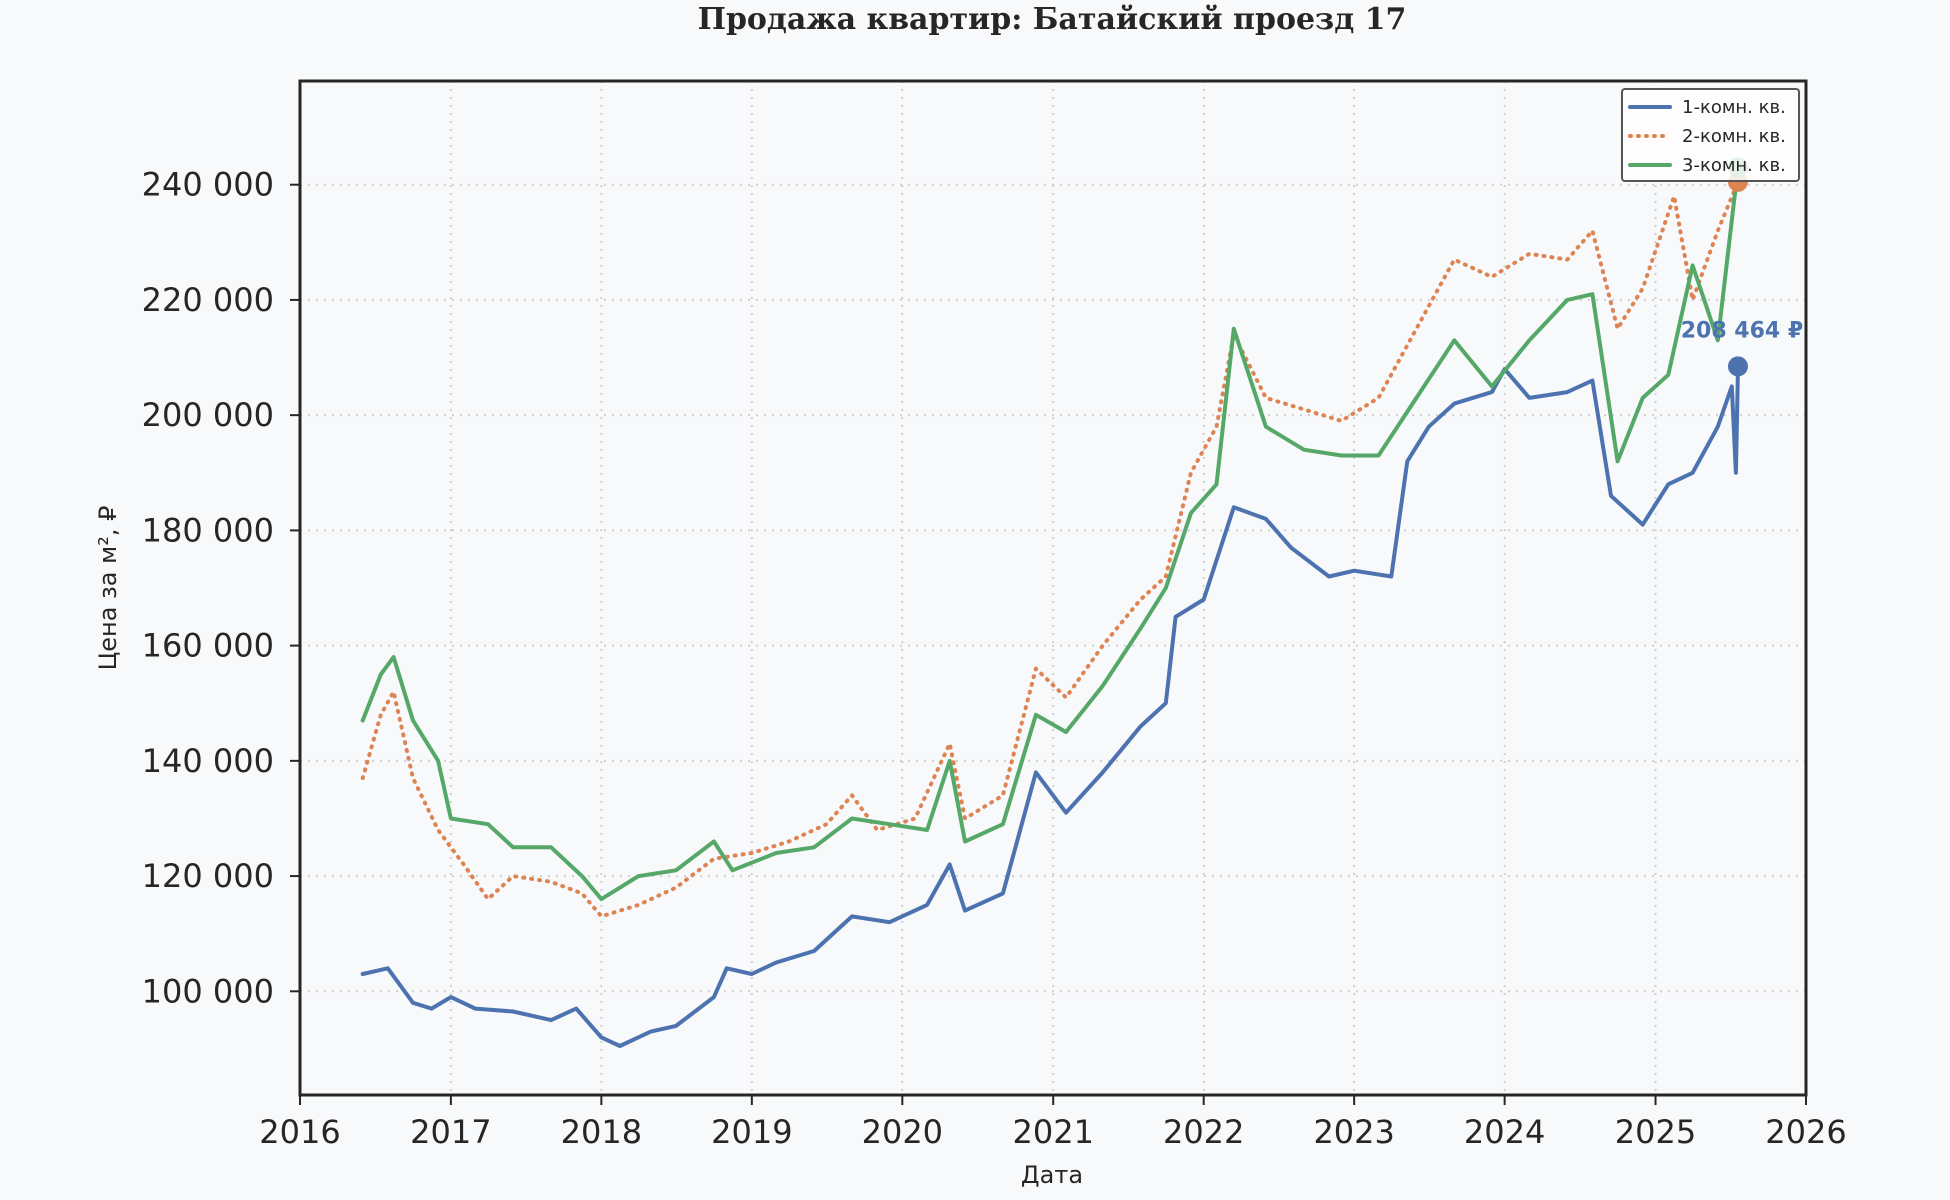 The image size is (1950, 1200). What do you see at coordinates (1203, 1132) in the screenshot?
I see `x-tick-label: 2022` at bounding box center [1203, 1132].